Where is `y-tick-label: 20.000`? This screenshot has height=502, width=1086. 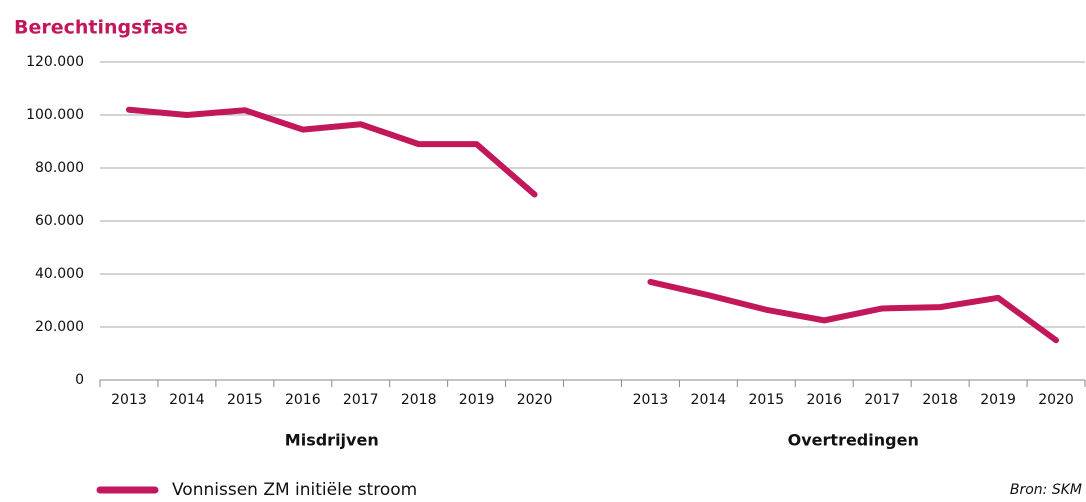 y-tick-label: 20.000 is located at coordinates (59, 327).